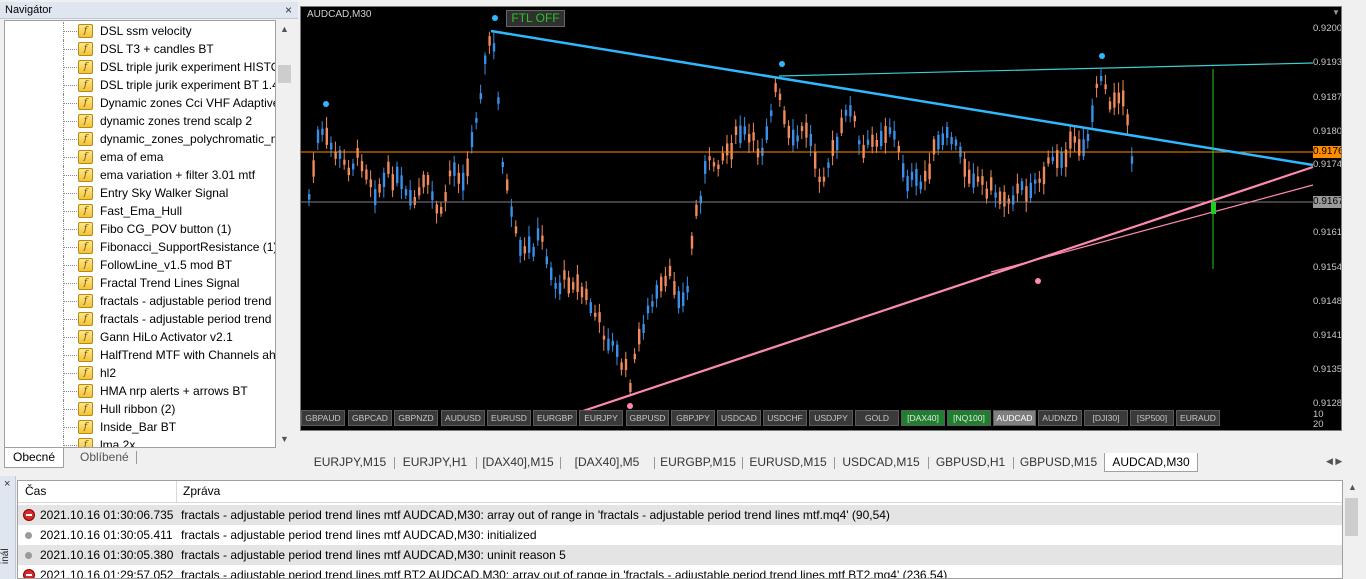 Image resolution: width=1366 pixels, height=579 pixels. What do you see at coordinates (140, 157) in the screenshot?
I see `navigator-item: f ema of ema` at bounding box center [140, 157].